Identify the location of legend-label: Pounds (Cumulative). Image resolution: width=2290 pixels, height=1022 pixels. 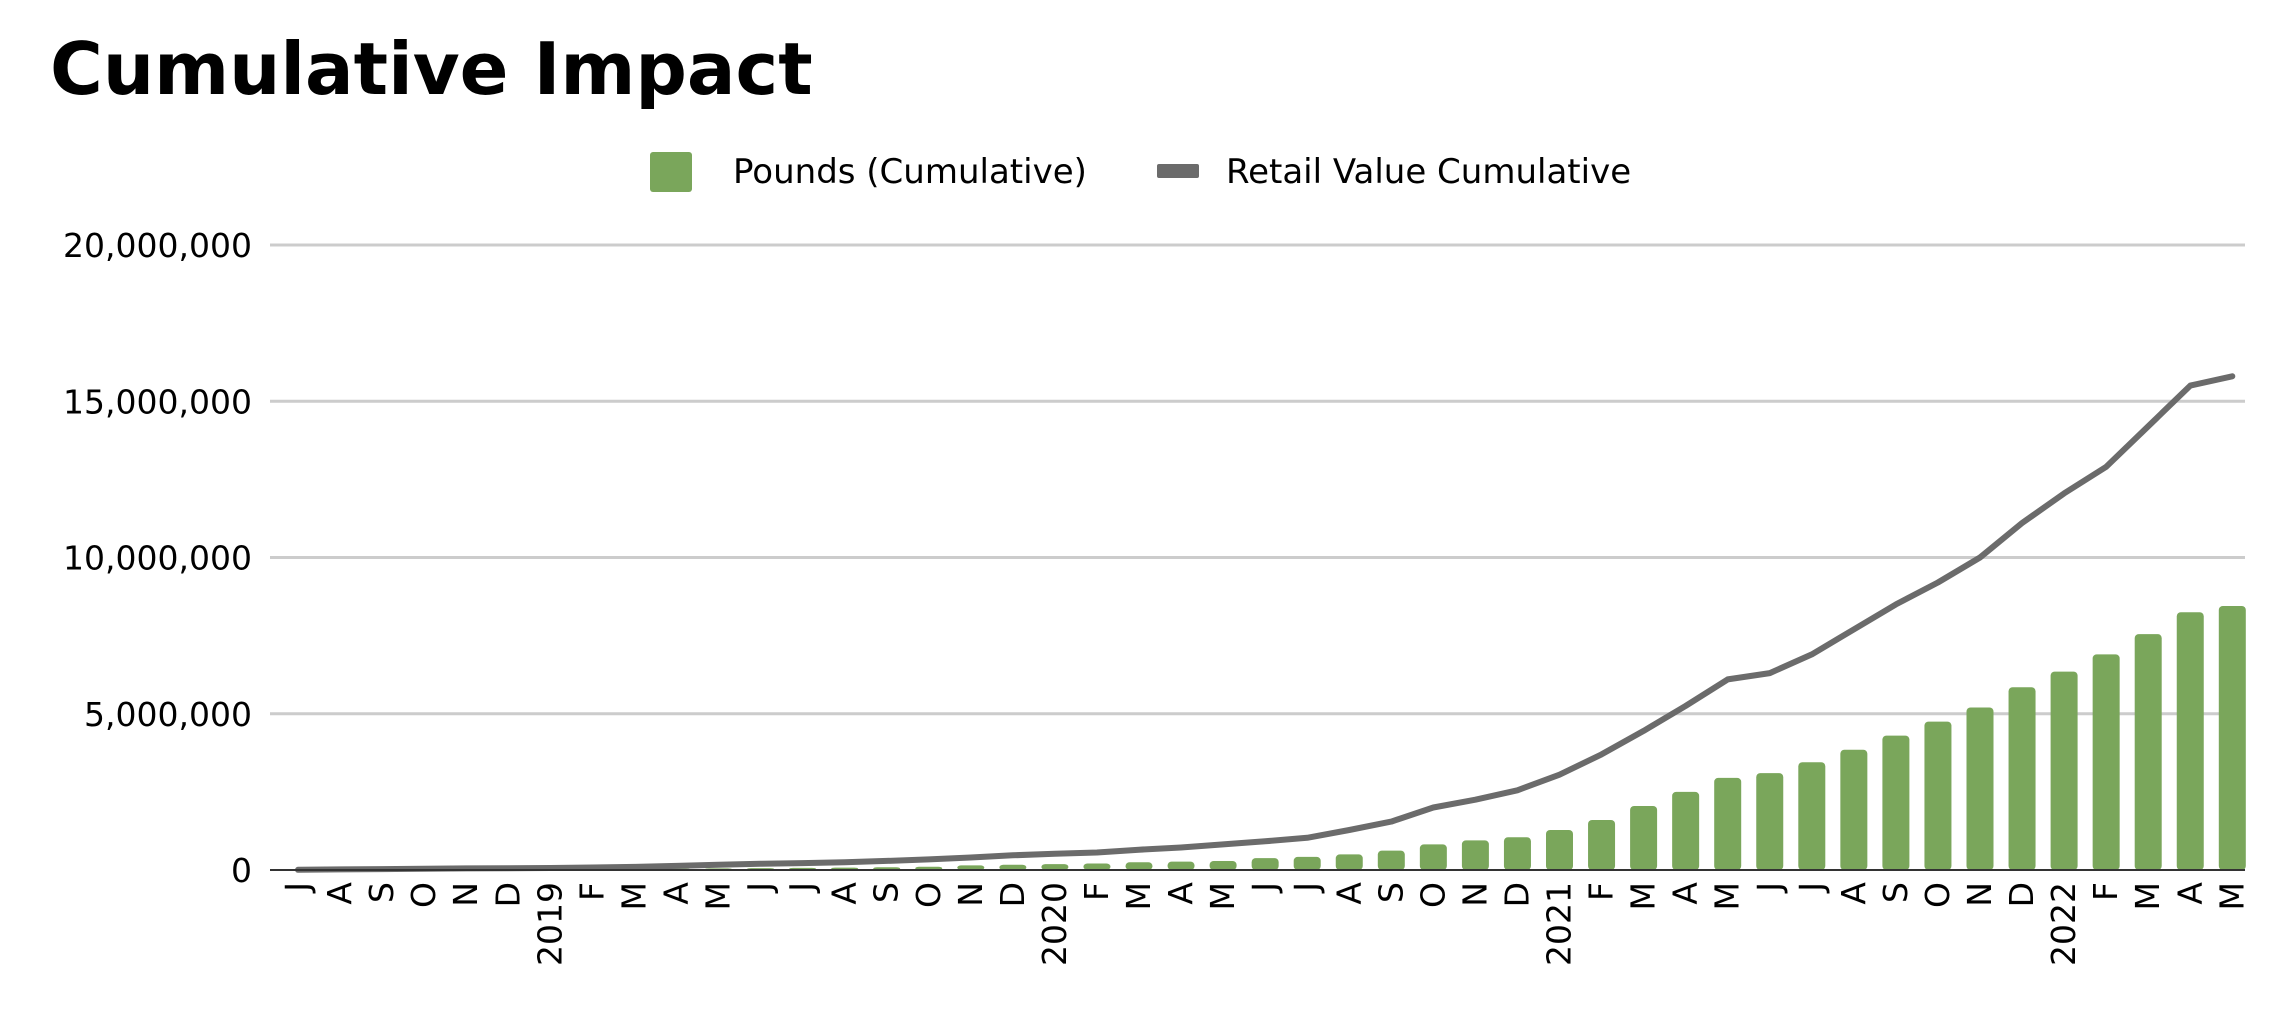
(910, 172).